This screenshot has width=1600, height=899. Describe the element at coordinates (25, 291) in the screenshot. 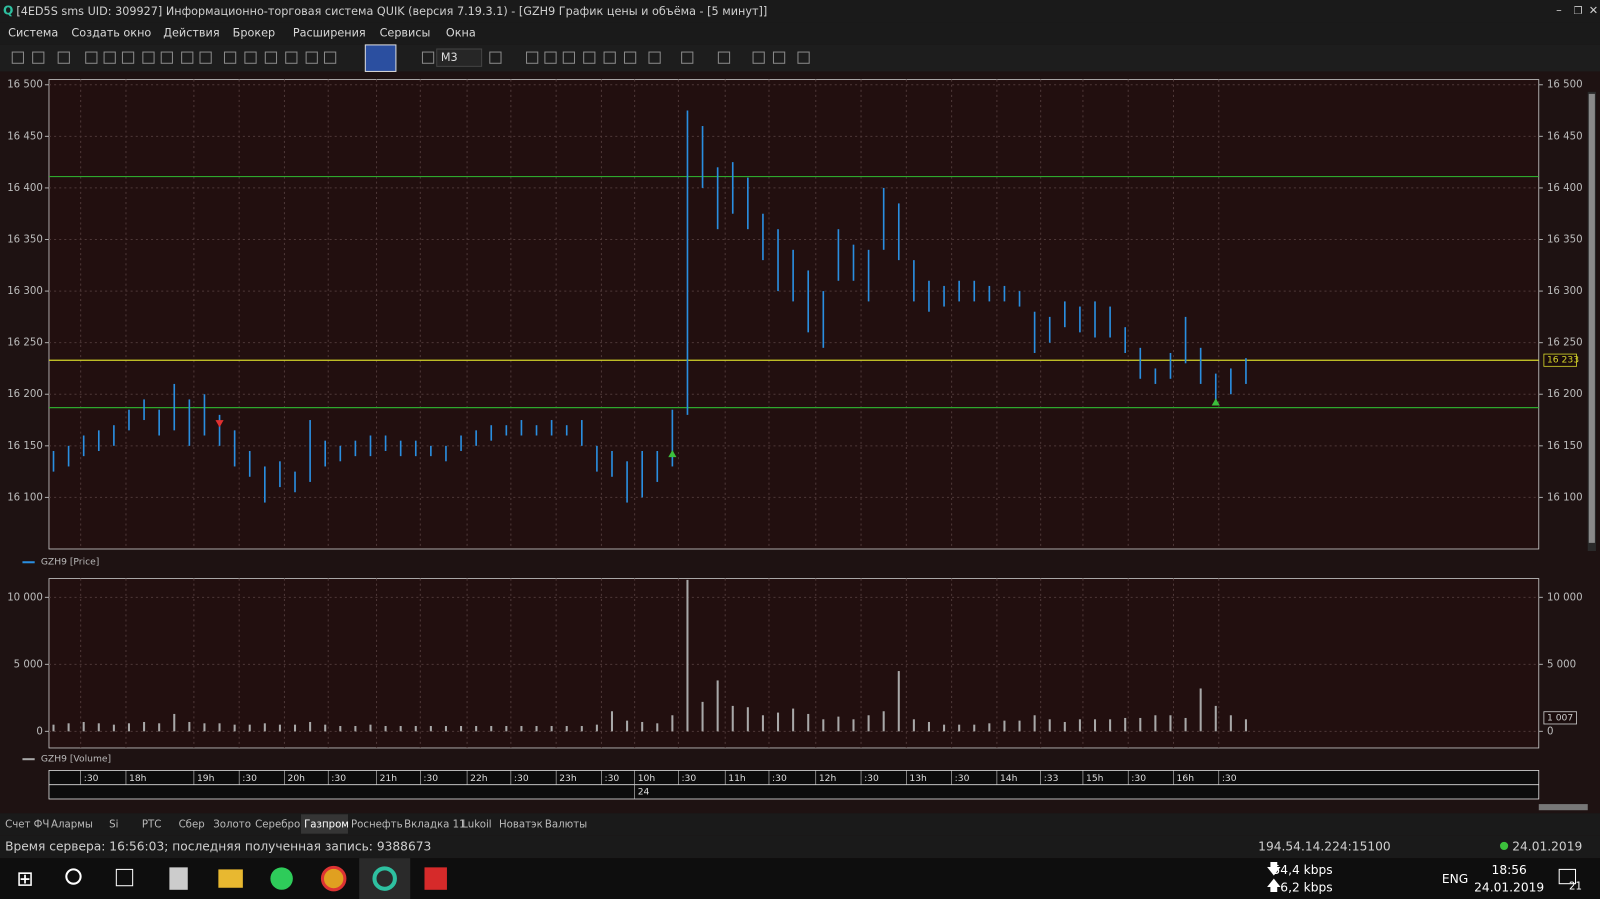

I see `y-tick-label: 16 300` at that location.